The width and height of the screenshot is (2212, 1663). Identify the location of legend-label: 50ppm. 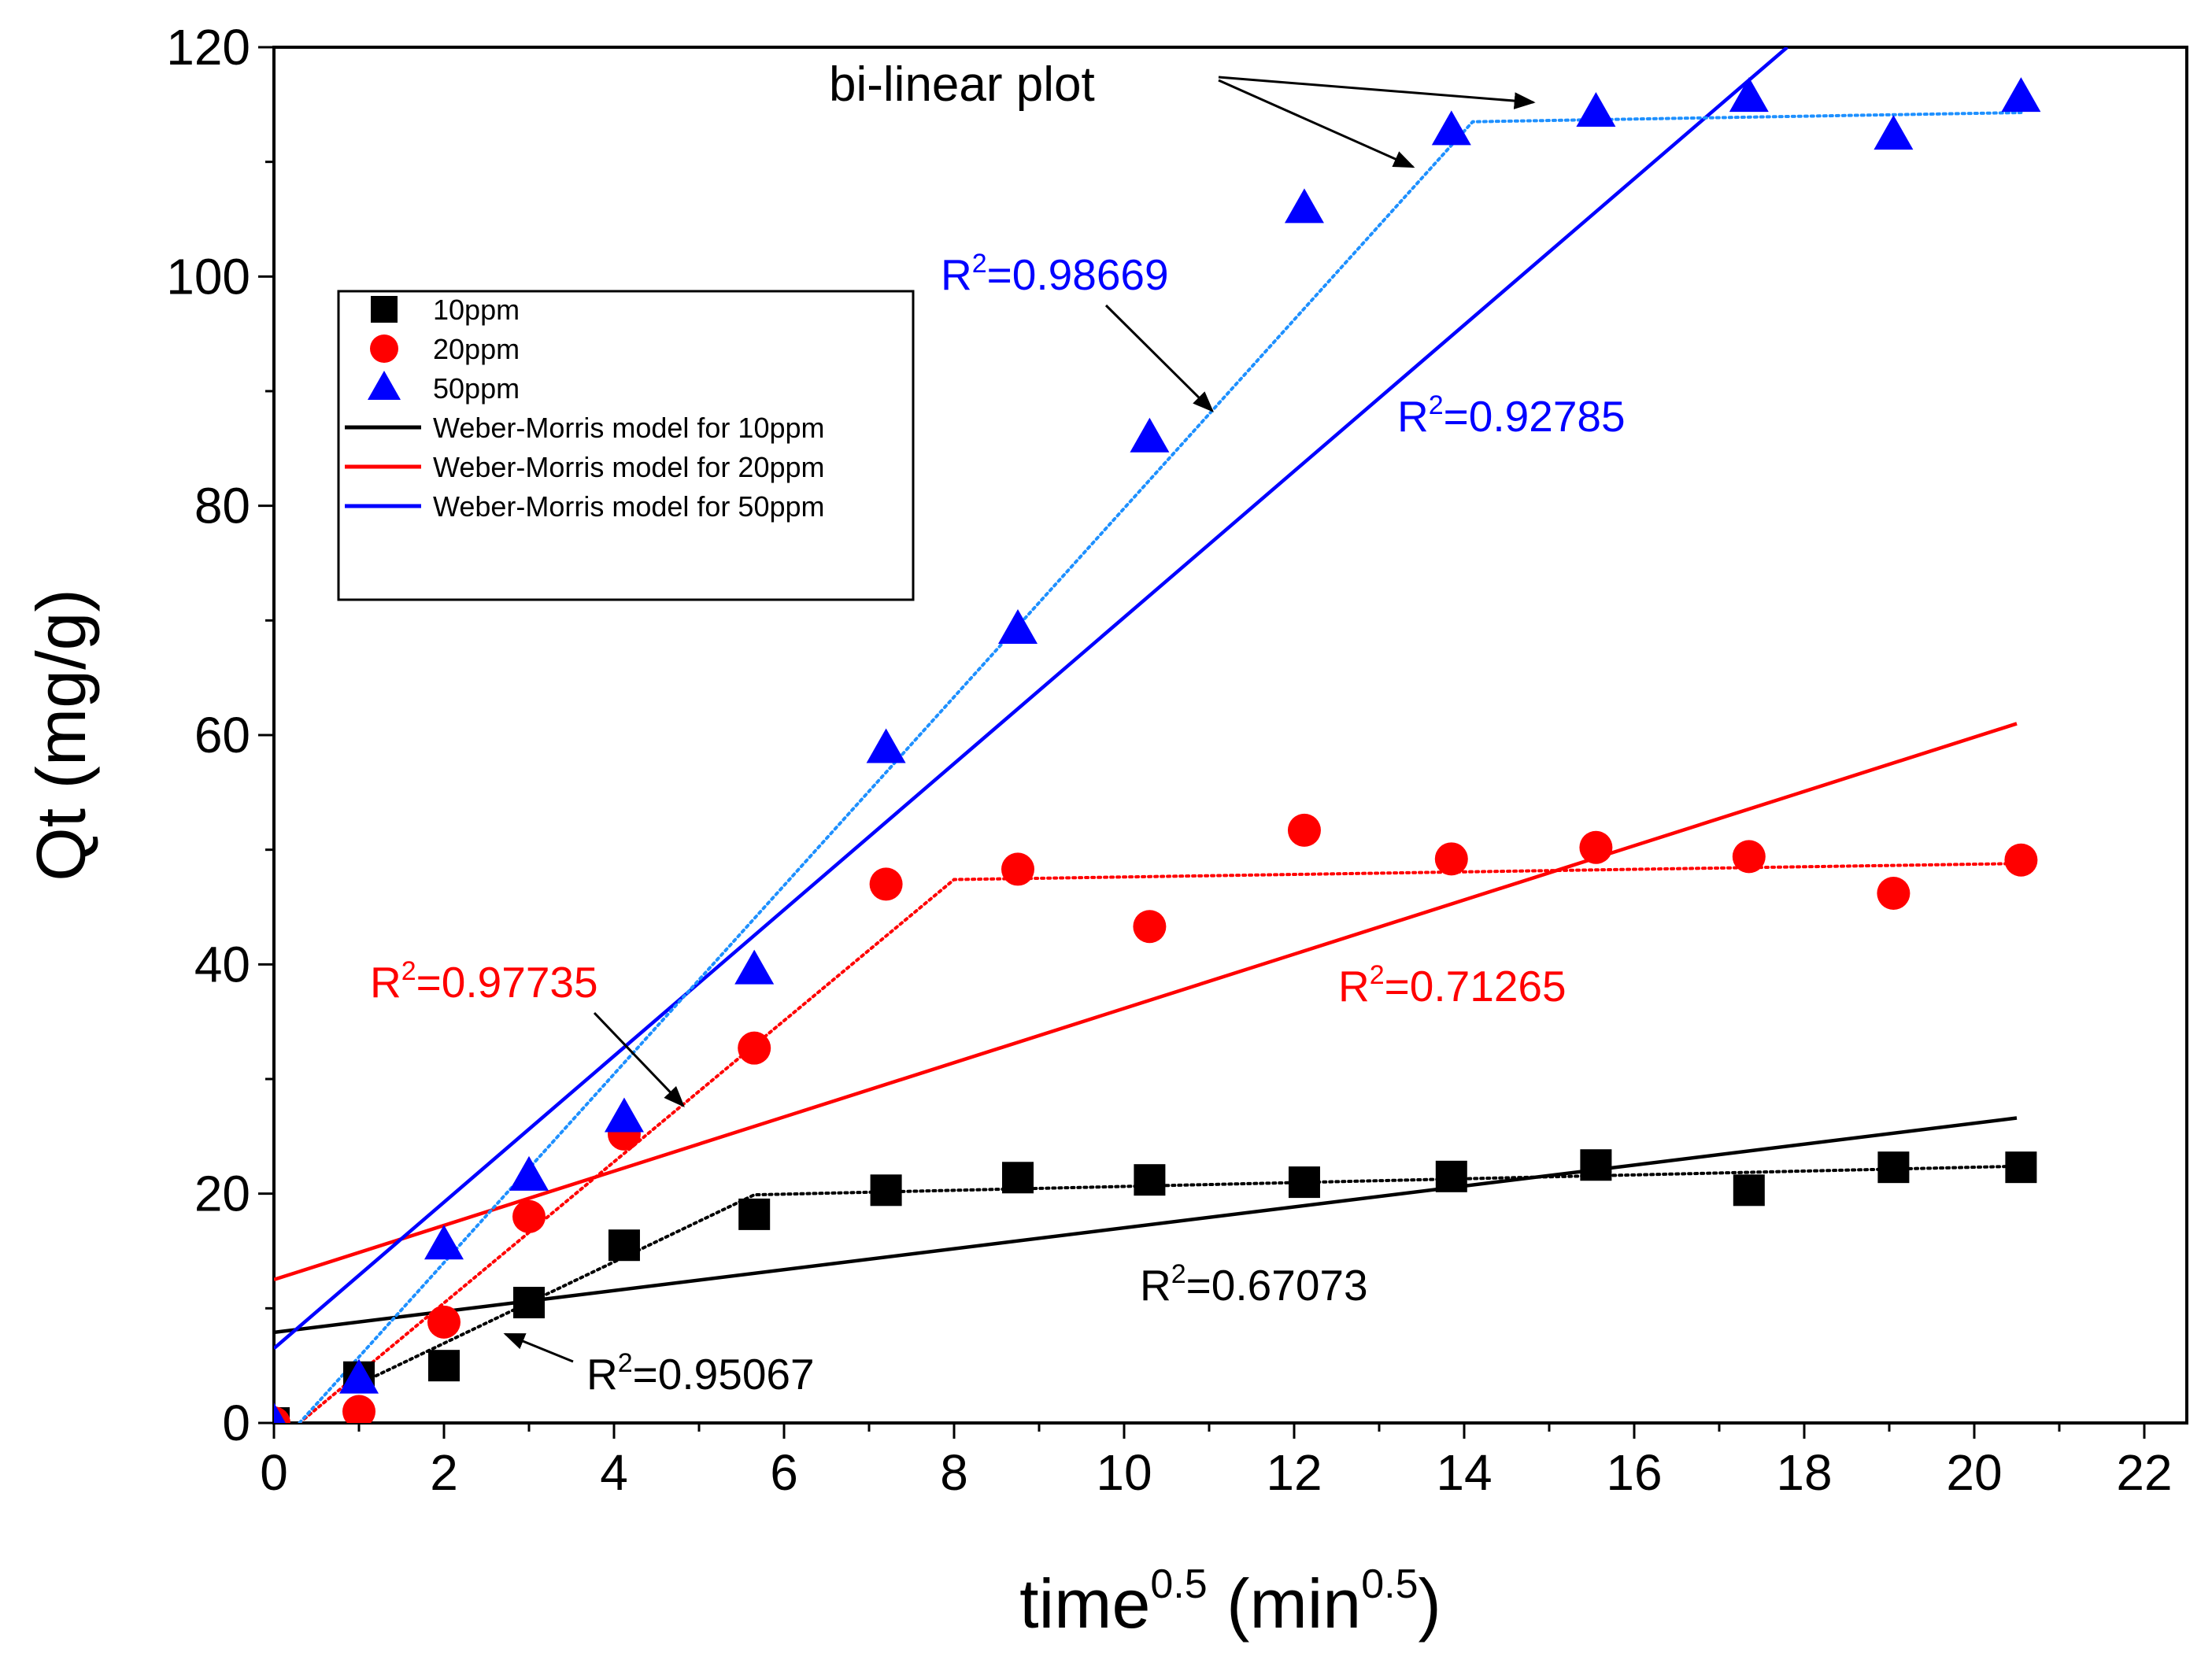
(476, 389).